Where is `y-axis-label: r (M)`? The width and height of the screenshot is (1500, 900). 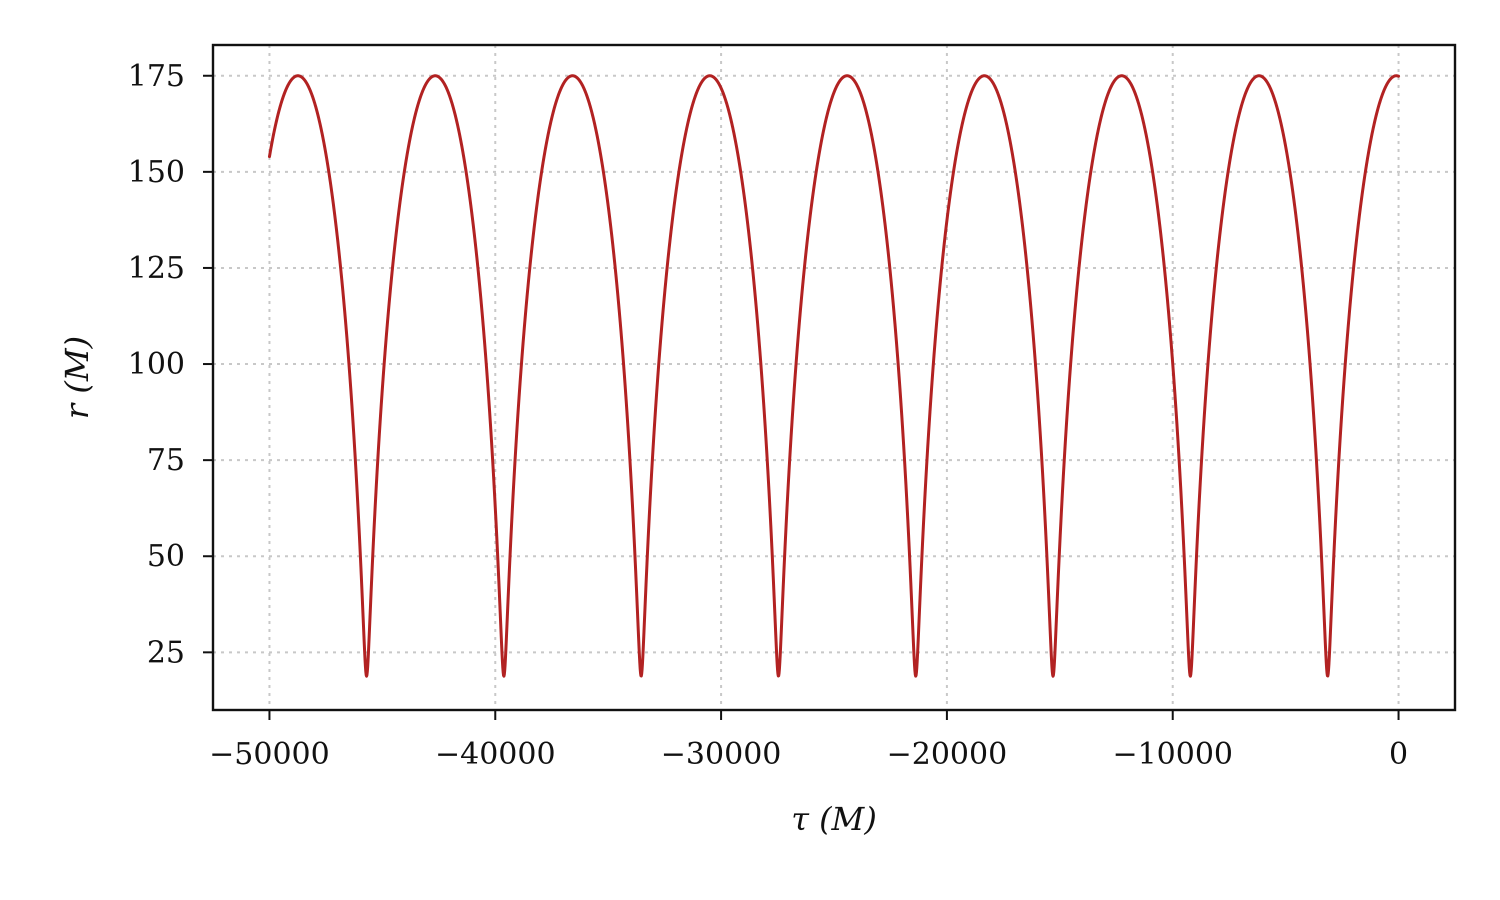
y-axis-label: r (M) is located at coordinates (77, 377).